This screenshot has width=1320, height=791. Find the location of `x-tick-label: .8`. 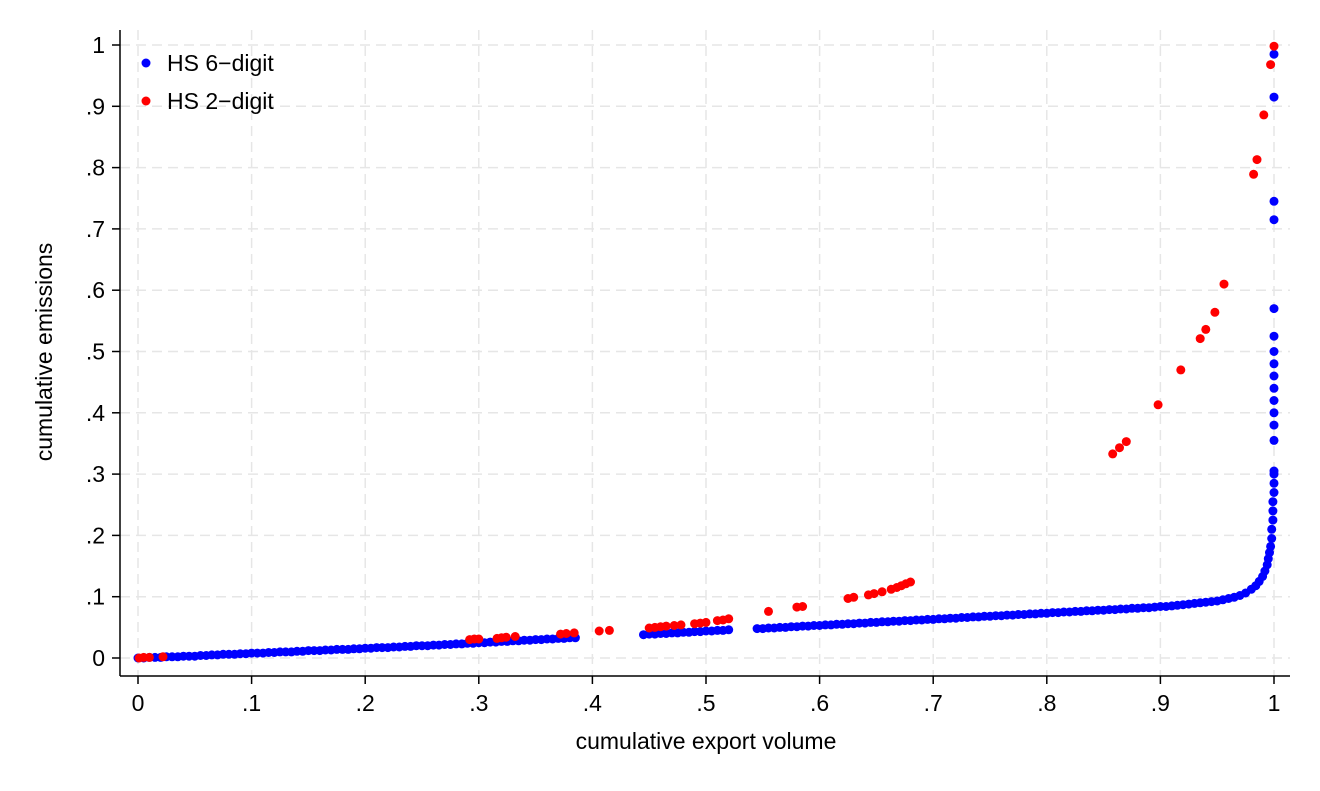

x-tick-label: .8 is located at coordinates (1046, 703).